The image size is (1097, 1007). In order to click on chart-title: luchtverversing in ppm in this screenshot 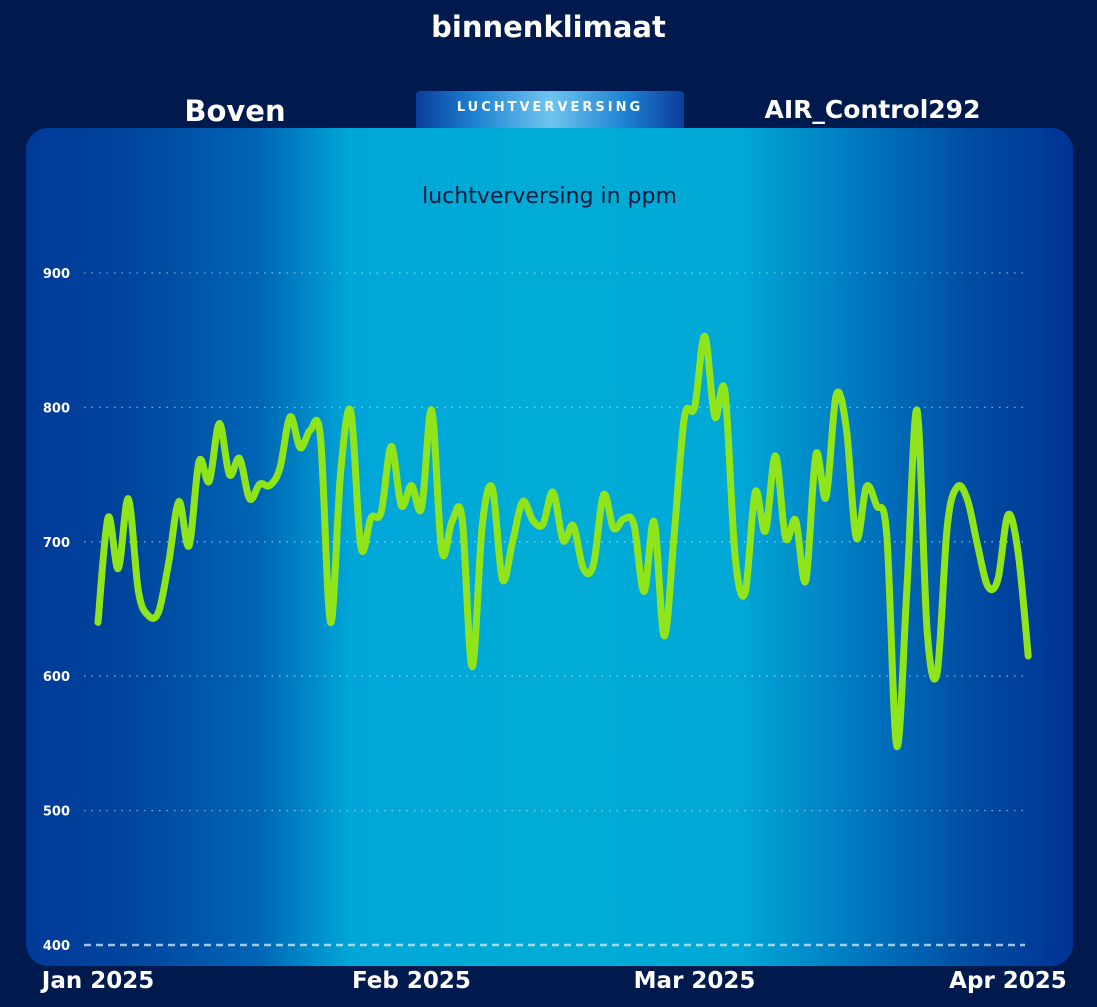, I will do `click(549, 196)`.